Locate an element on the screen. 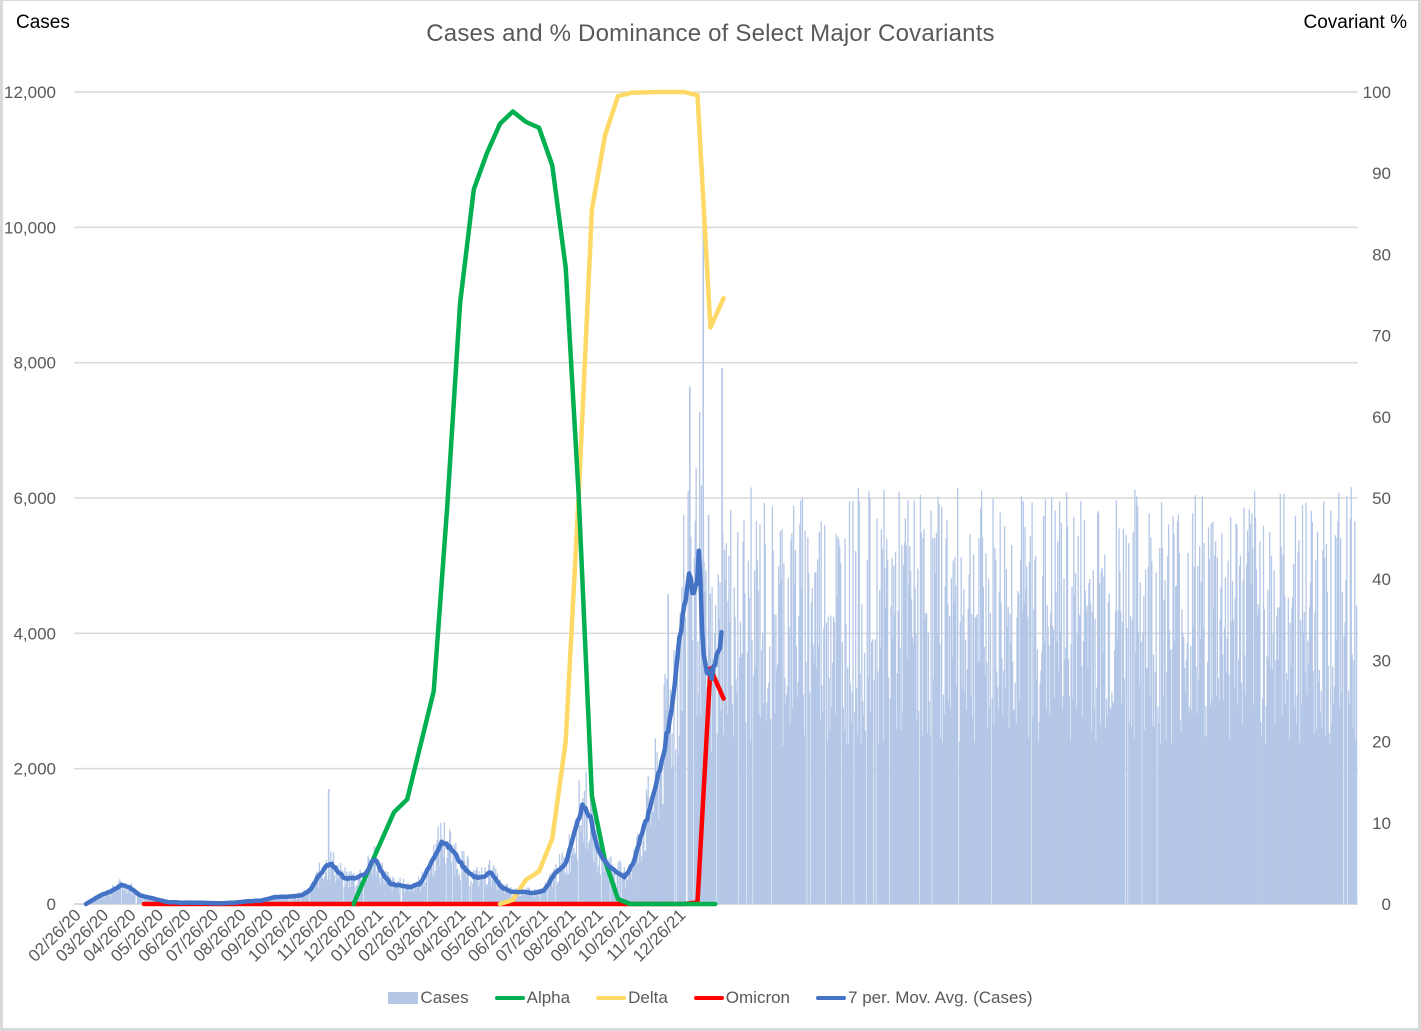  right-tick-label: 0 is located at coordinates (1386, 904).